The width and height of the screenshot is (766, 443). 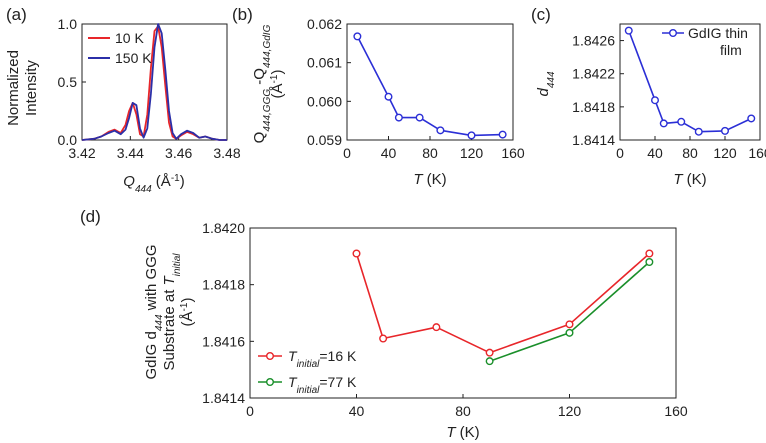 What do you see at coordinates (81, 153) in the screenshot?
I see `panel-a-xtick-label: 3.42` at bounding box center [81, 153].